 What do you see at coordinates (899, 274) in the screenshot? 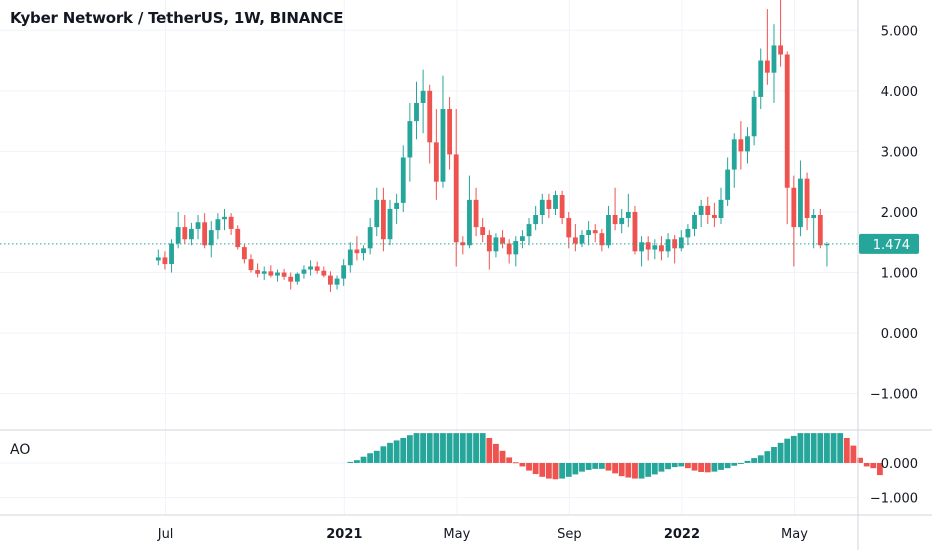
I see `price-tick-label: 1.000` at bounding box center [899, 274].